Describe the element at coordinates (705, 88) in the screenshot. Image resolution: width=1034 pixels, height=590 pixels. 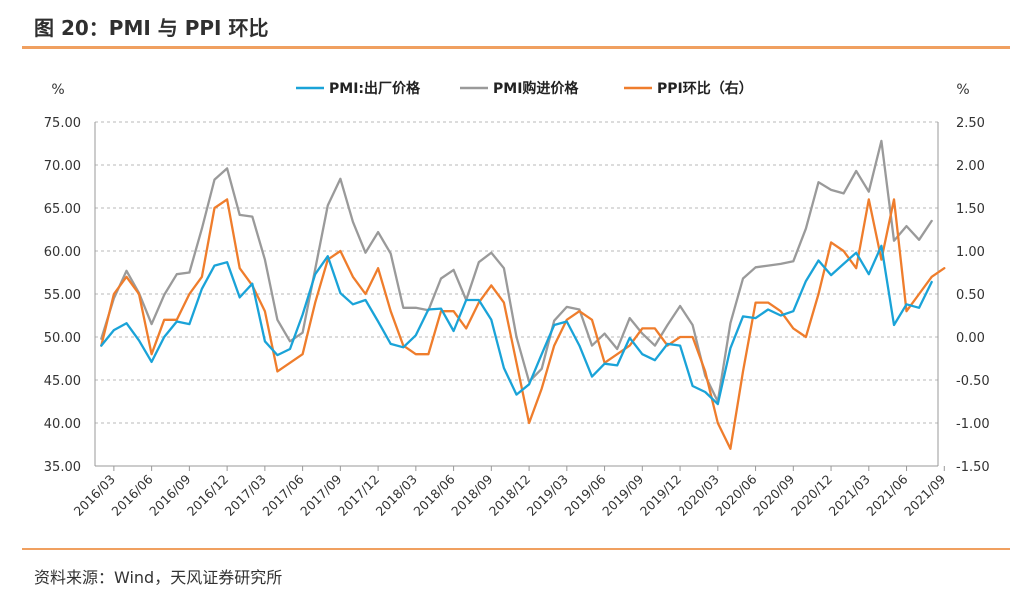
I see `legend-label-3: PPI环比（右）` at that location.